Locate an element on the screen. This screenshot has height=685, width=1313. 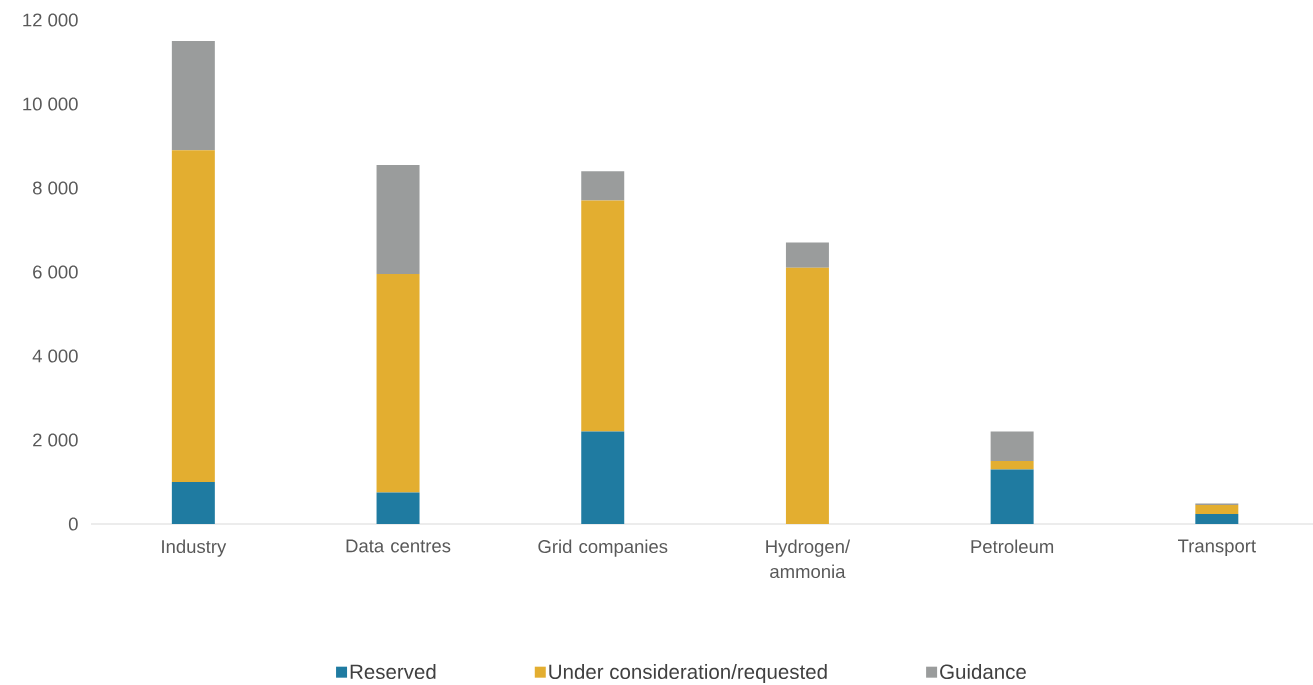
legend-label: Guidance is located at coordinates (983, 672).